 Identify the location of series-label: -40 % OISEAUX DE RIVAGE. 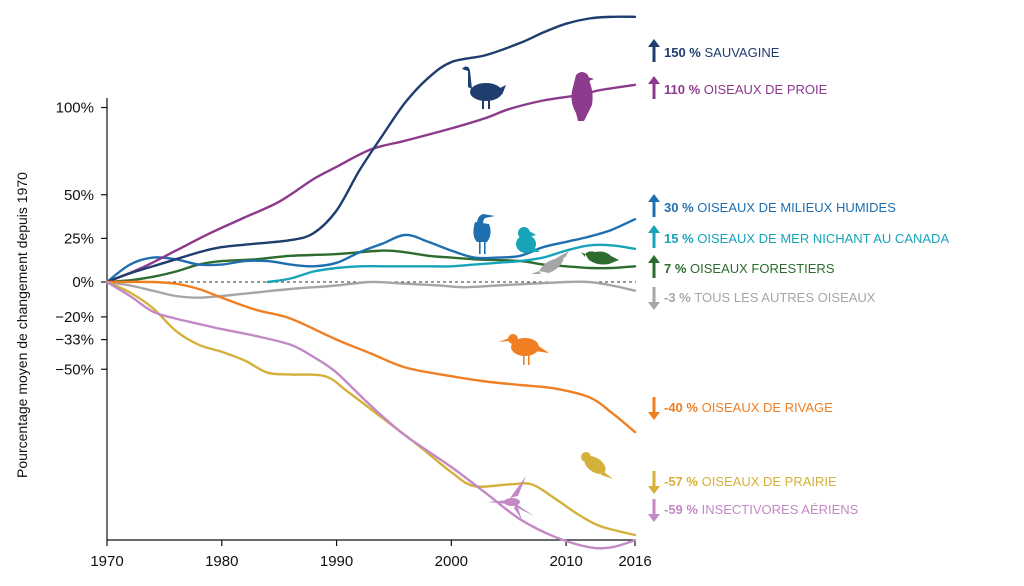
(748, 407).